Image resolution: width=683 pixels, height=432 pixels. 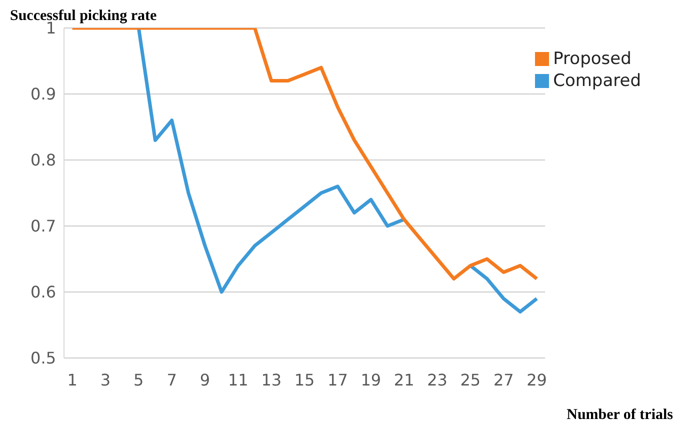 I want to click on x-tick-label: 19, so click(x=371, y=380).